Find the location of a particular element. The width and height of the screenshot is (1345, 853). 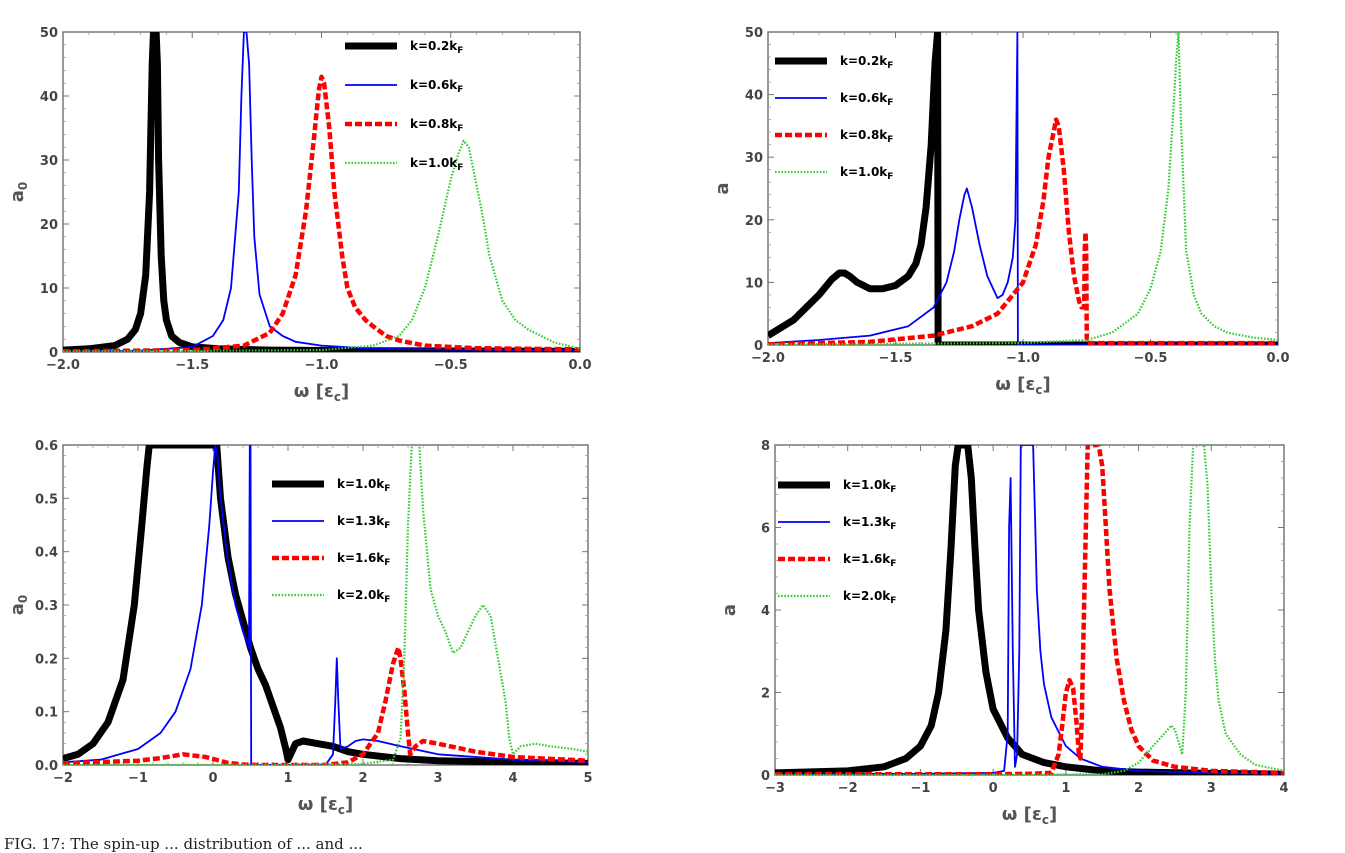

x-tick-label: 5 is located at coordinates (587, 778).